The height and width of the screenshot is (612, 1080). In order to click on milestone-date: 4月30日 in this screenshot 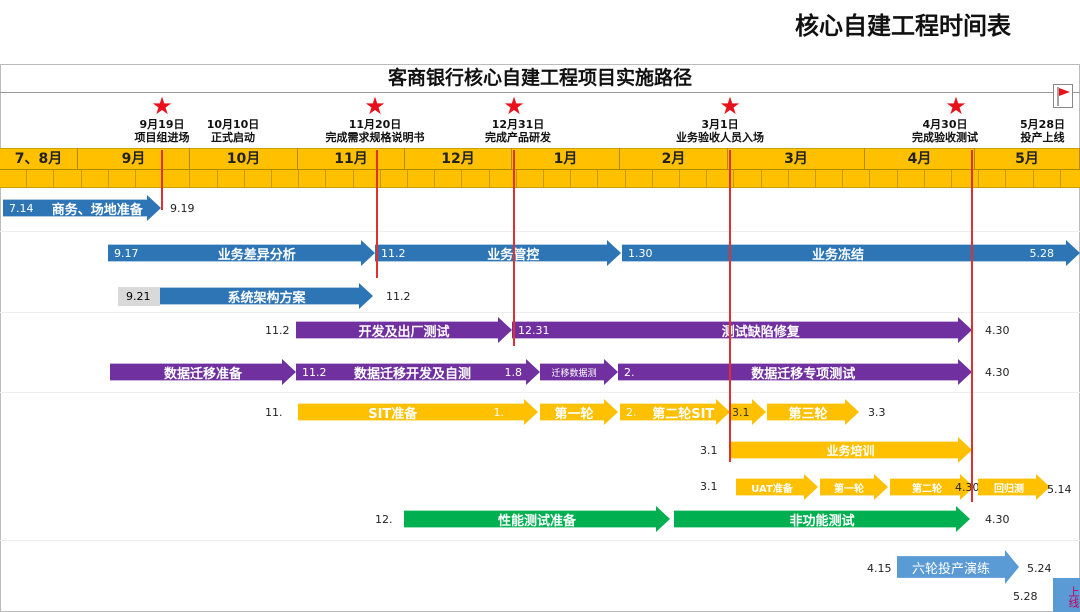, I will do `click(945, 124)`.